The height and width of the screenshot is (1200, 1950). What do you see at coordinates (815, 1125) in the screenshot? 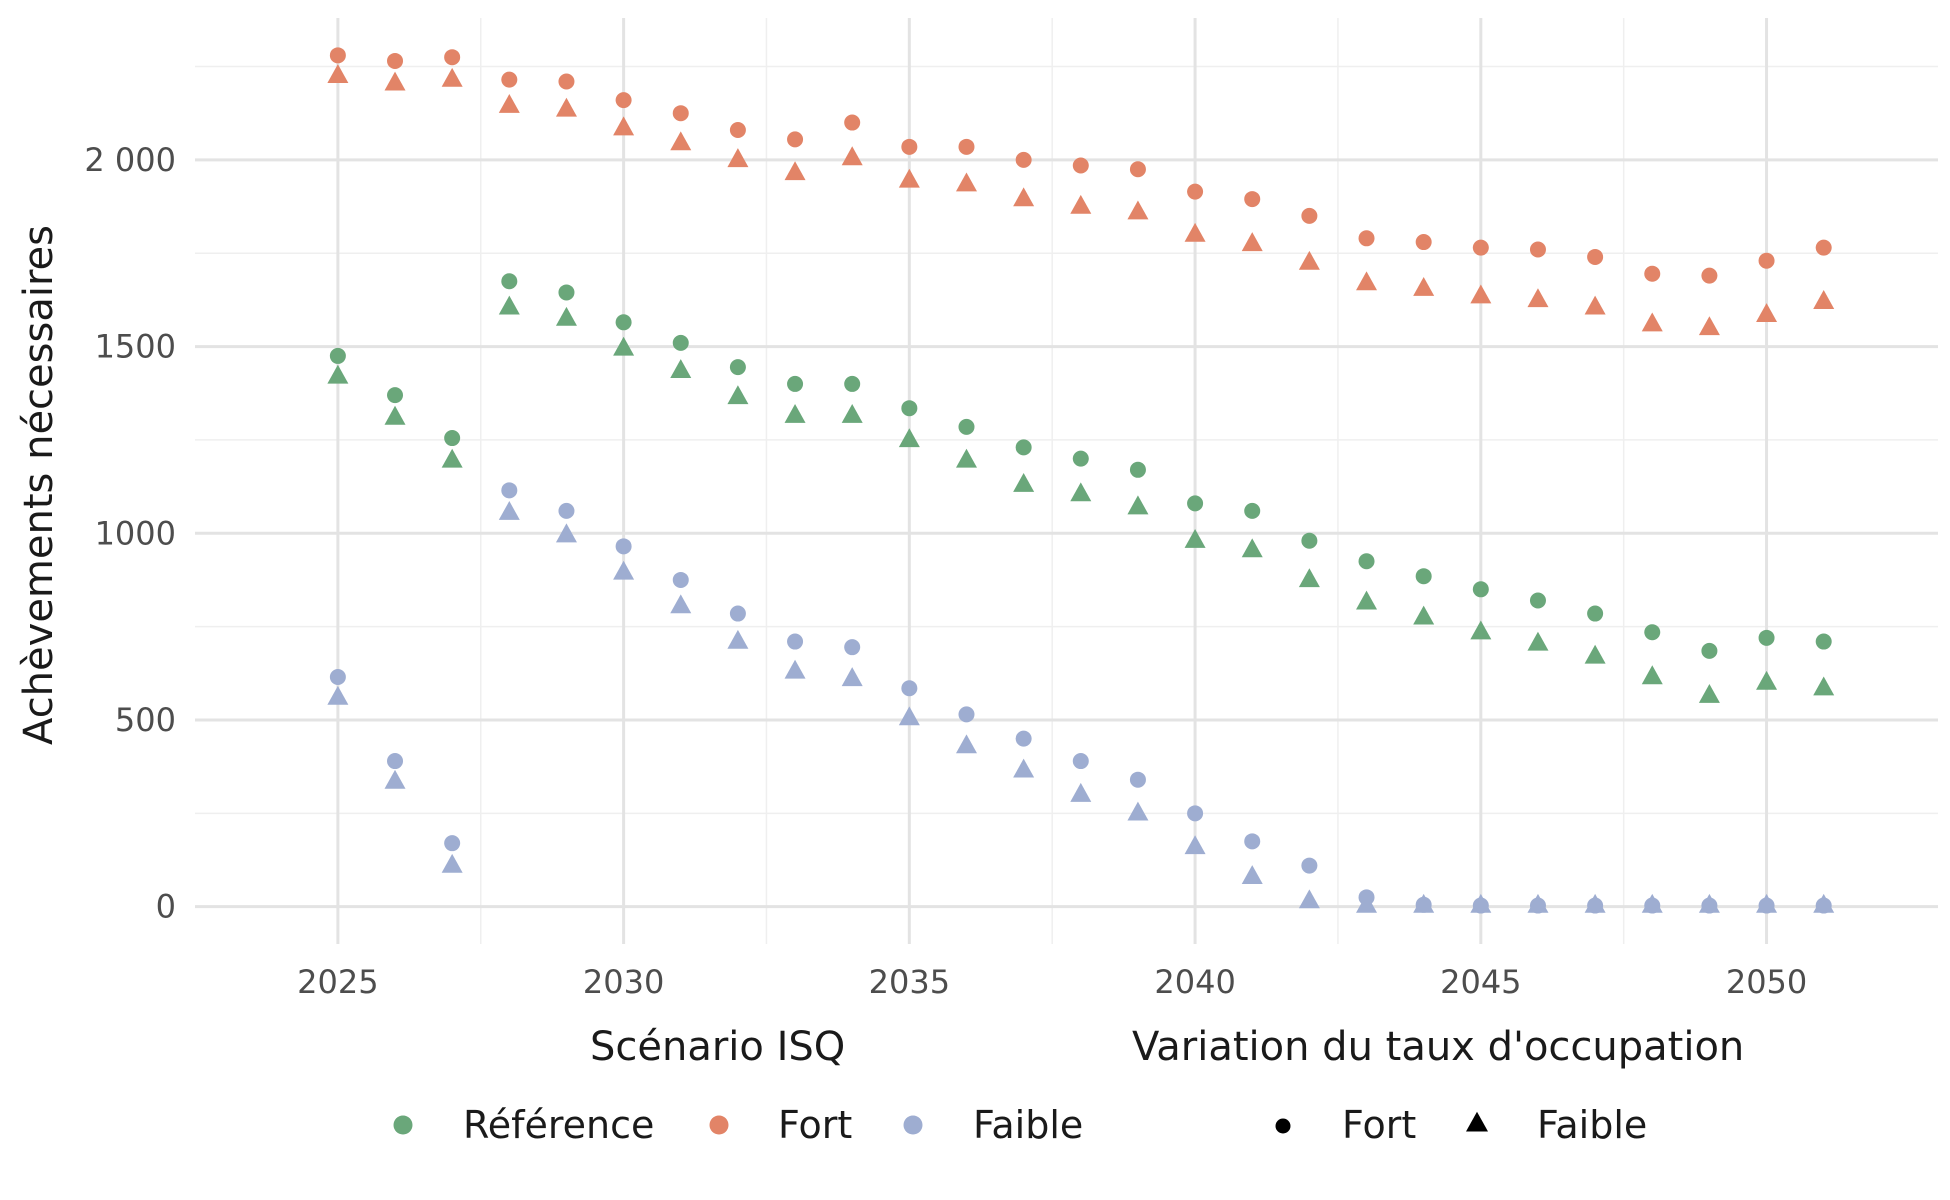
I see `legend-color-label: Fort` at bounding box center [815, 1125].